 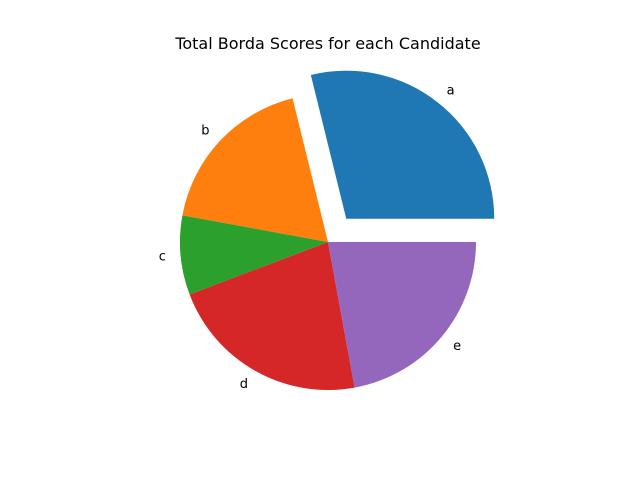 I want to click on pie-label-d: d, so click(x=244, y=384).